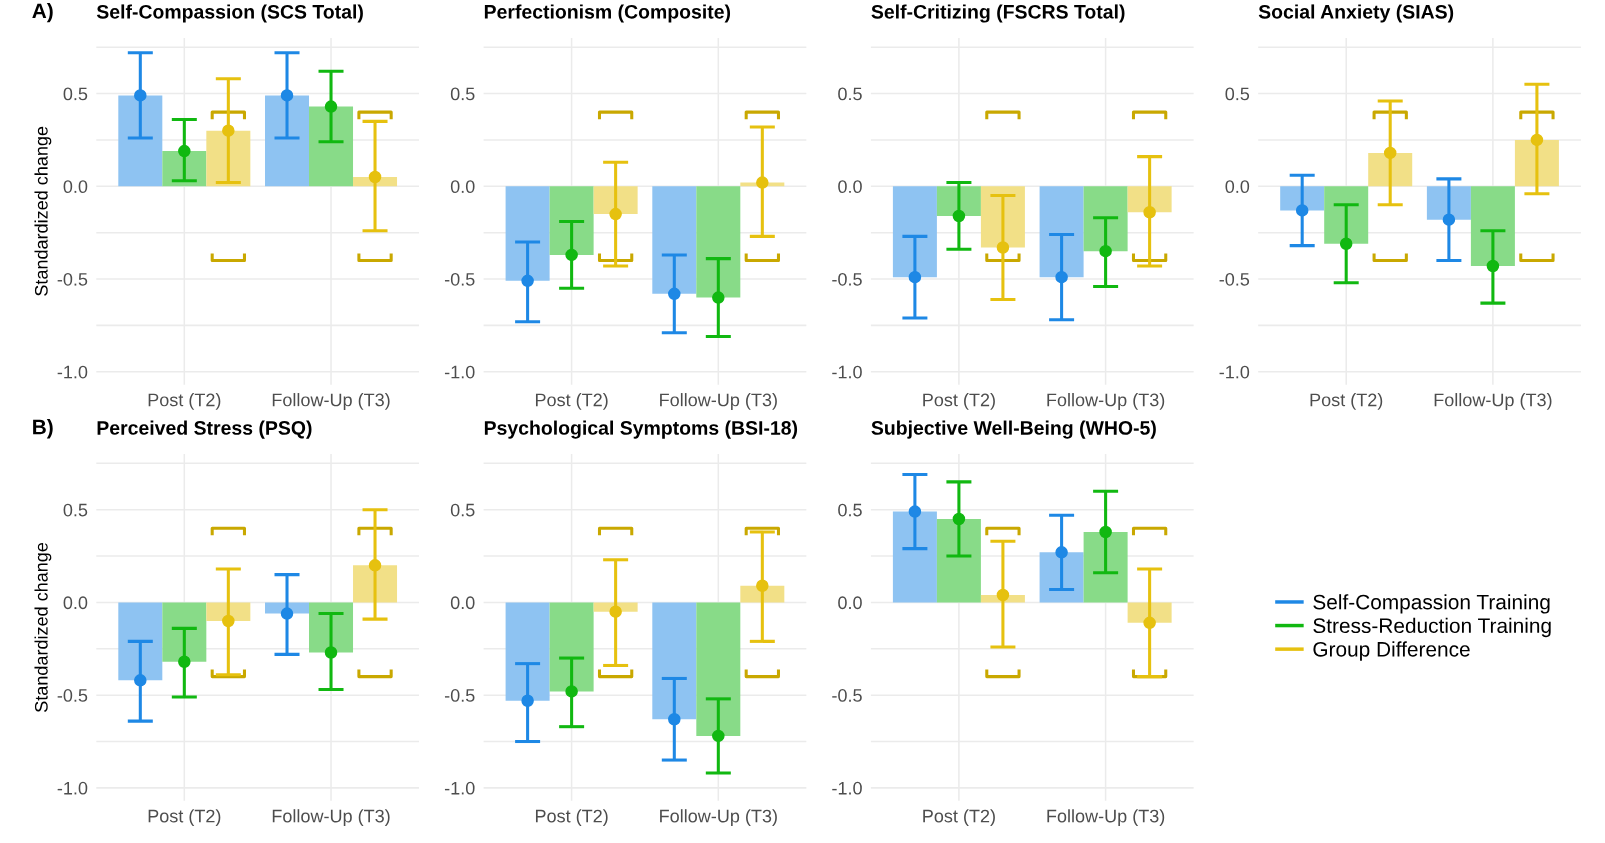 Image resolution: width=1605 pixels, height=843 pixels. I want to click on chart-title: Subjective Well-Being (WHO-5), so click(1013, 429).